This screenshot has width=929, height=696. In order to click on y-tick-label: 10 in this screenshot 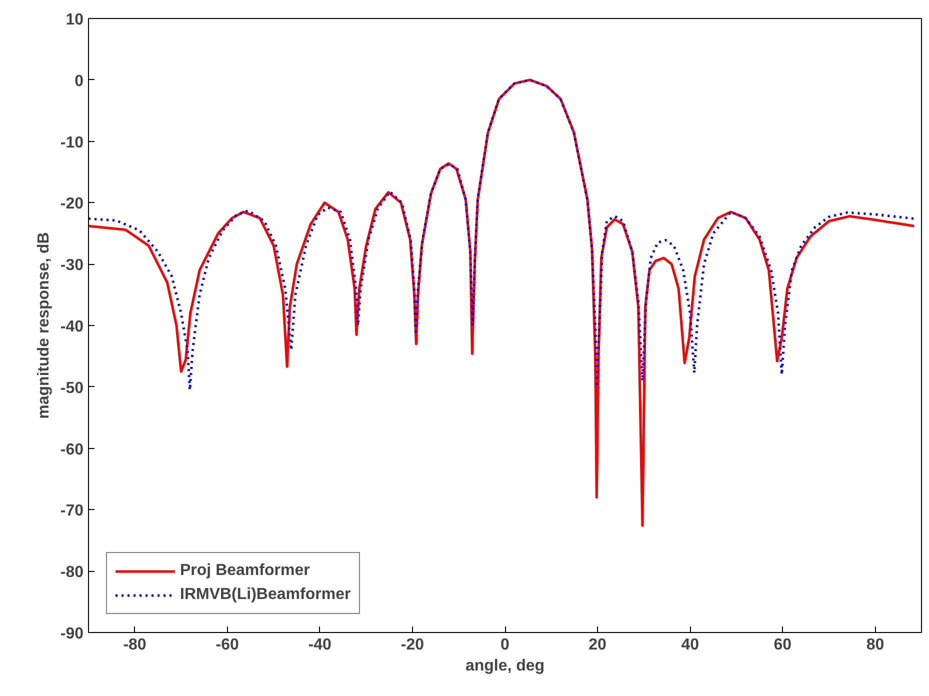, I will do `click(75, 20)`.